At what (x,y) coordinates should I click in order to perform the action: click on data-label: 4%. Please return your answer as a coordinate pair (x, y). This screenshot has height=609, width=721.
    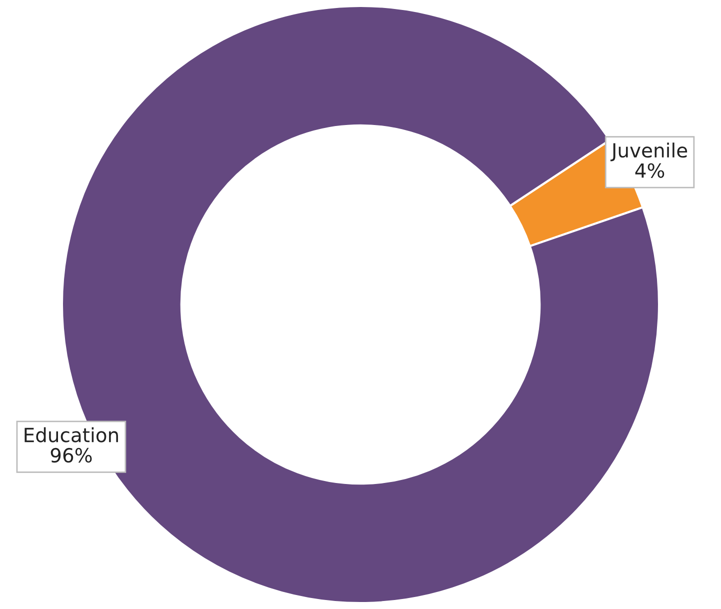
    Looking at the image, I should click on (649, 170).